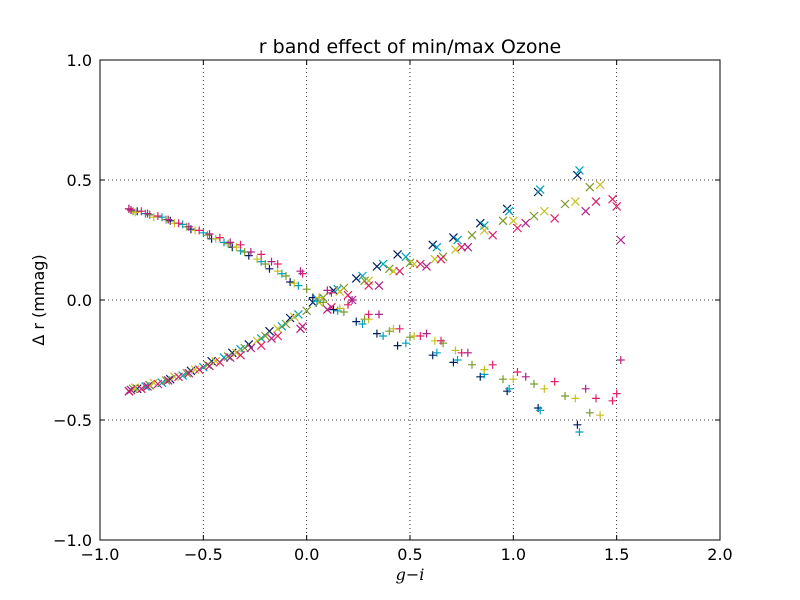  What do you see at coordinates (719, 554) in the screenshot?
I see `x-tick-label: 2.0` at bounding box center [719, 554].